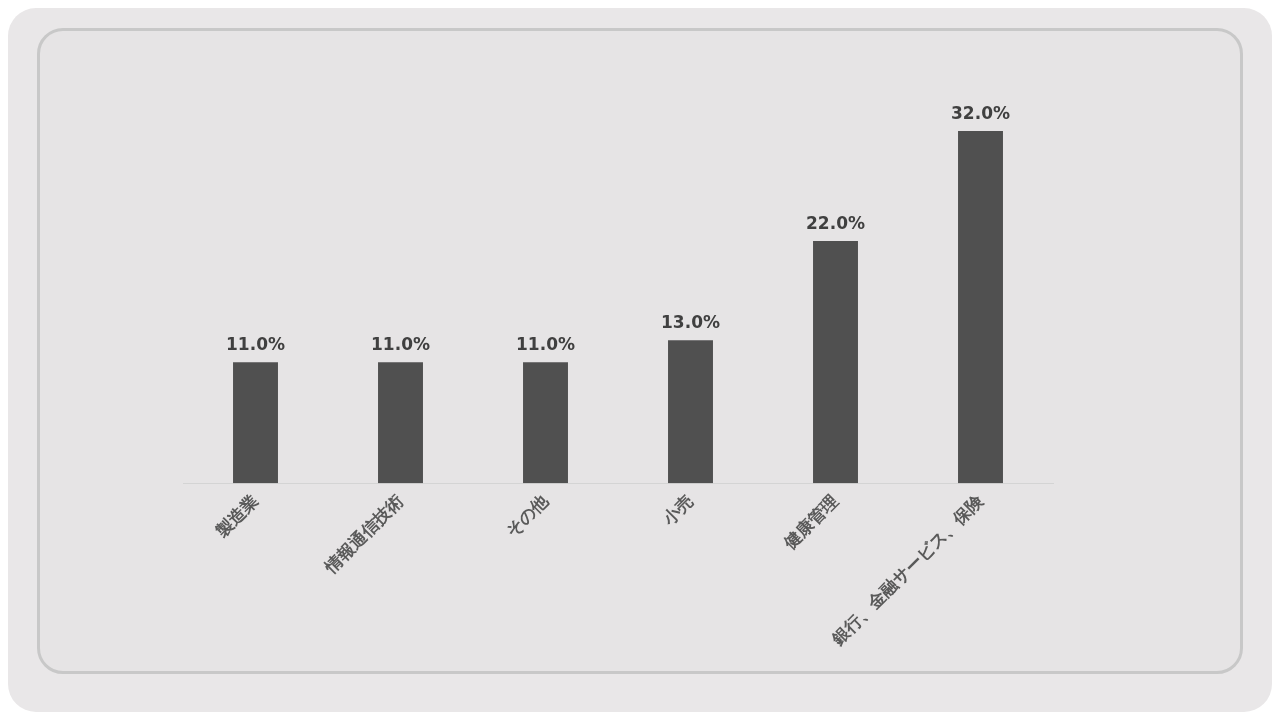  Describe the element at coordinates (527, 515) in the screenshot. I see `x-tick-label: その他` at that location.